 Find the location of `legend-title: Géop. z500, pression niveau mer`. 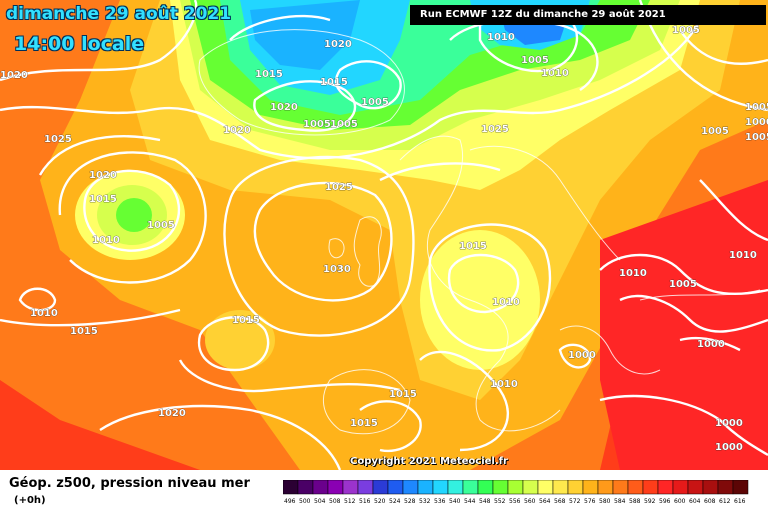

legend-title: Géop. z500, pression niveau mer is located at coordinates (129, 483).